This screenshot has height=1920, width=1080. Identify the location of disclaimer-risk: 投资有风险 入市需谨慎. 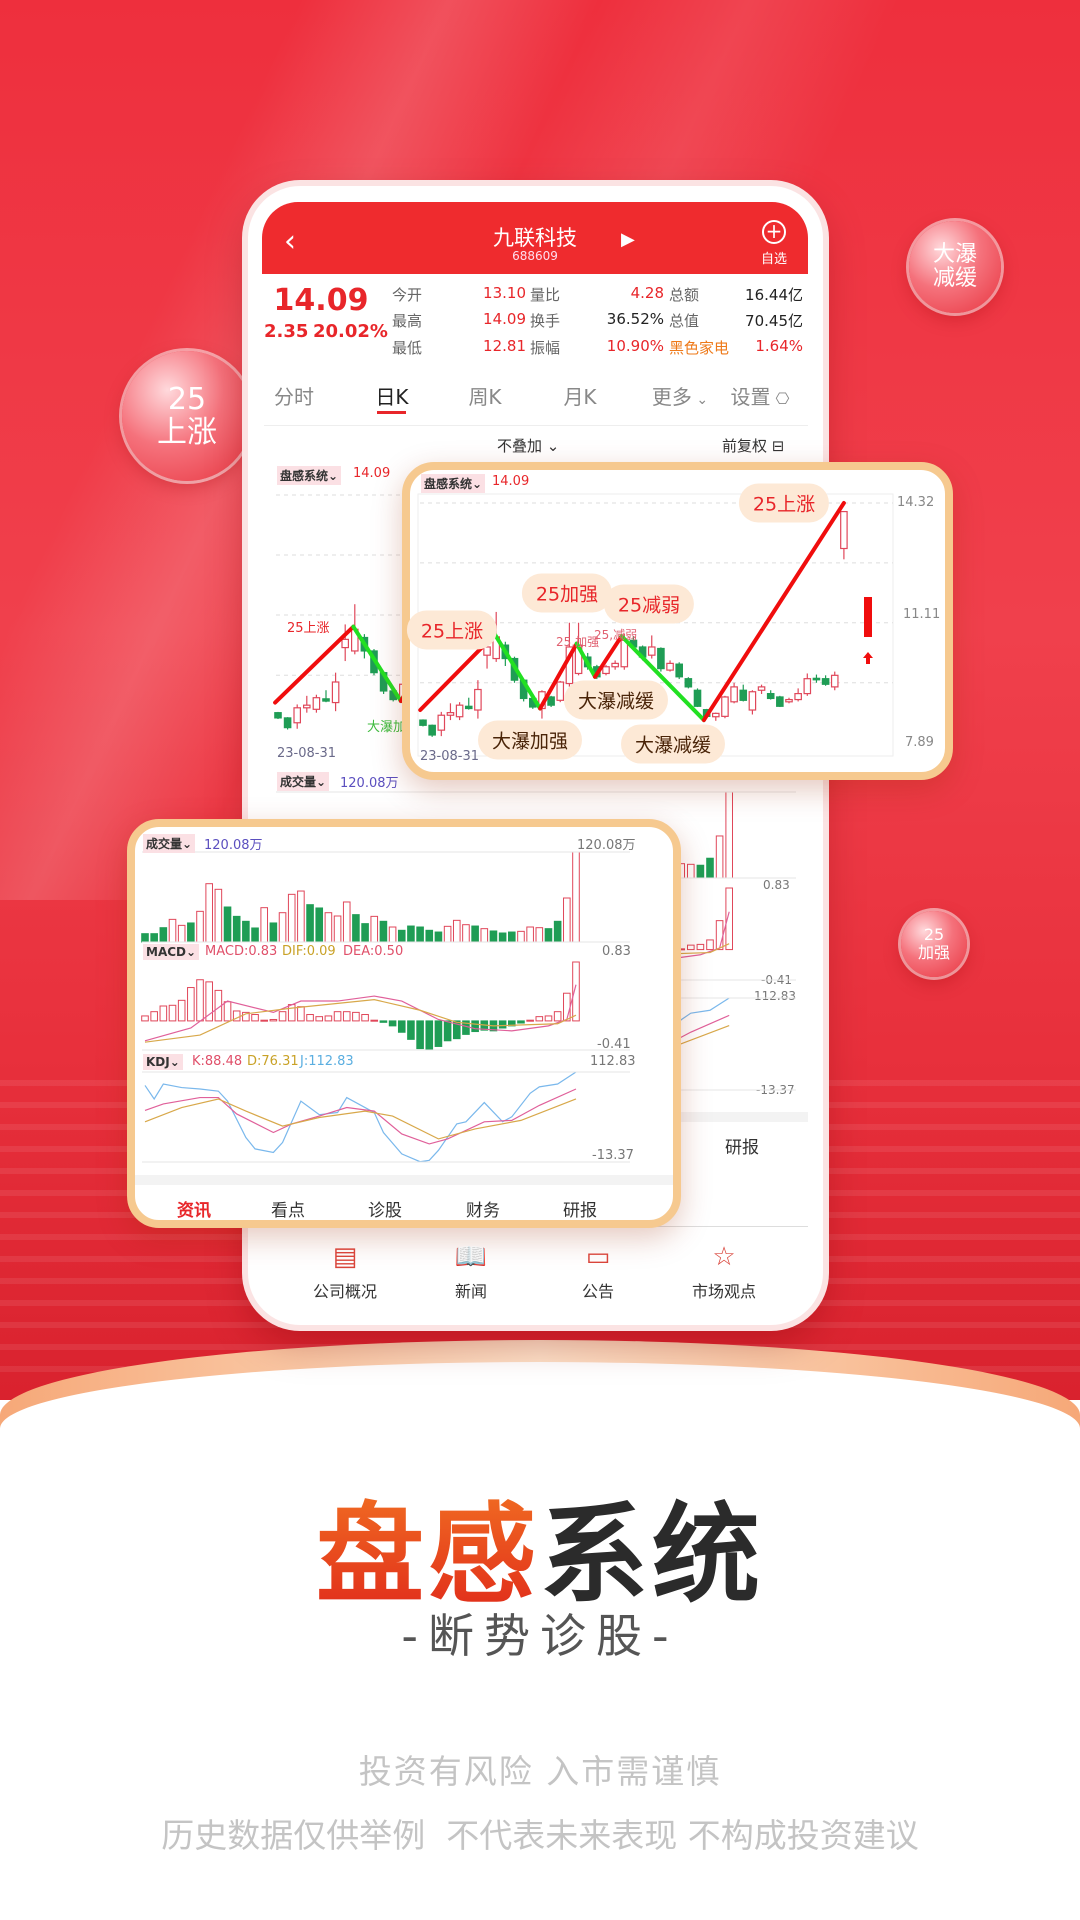
(540, 1771).